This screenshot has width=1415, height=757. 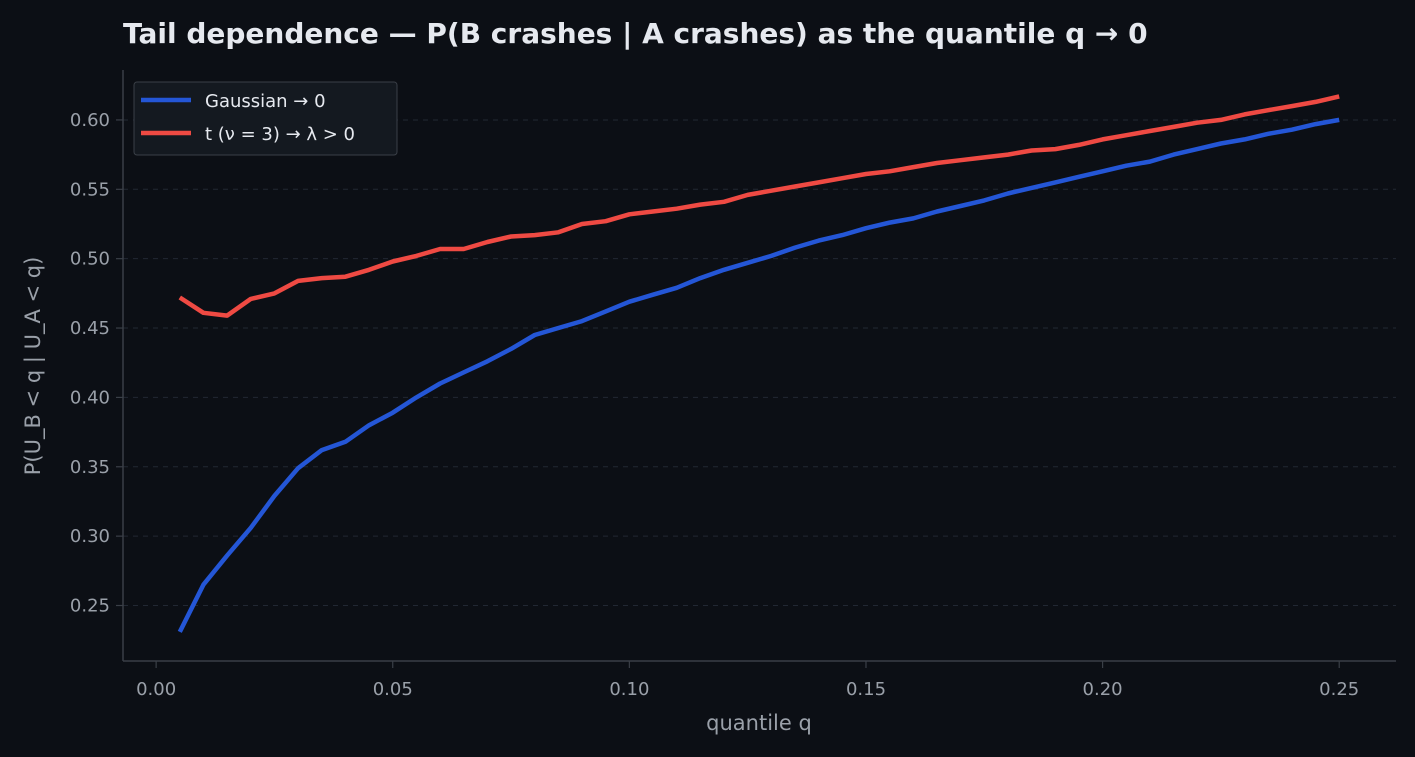 What do you see at coordinates (90, 397) in the screenshot?
I see `y-tick-label: 0.40` at bounding box center [90, 397].